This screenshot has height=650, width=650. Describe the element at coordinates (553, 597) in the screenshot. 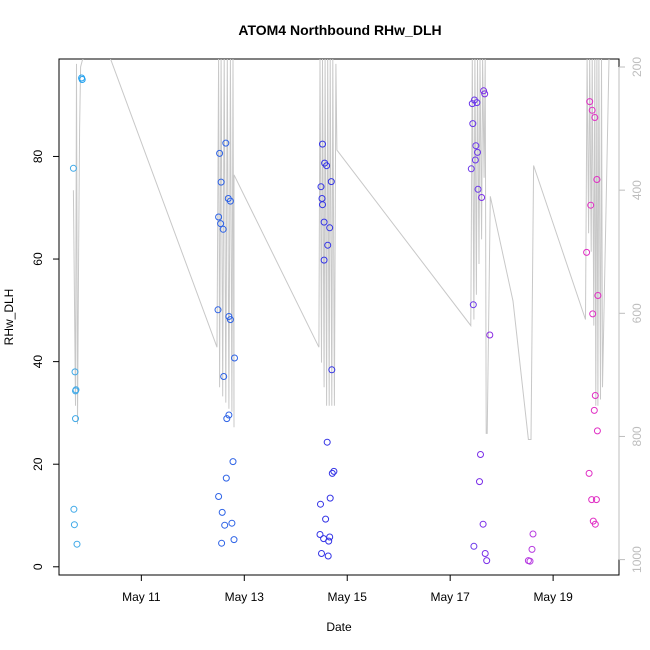

I see `x-tick-label: May 19` at that location.